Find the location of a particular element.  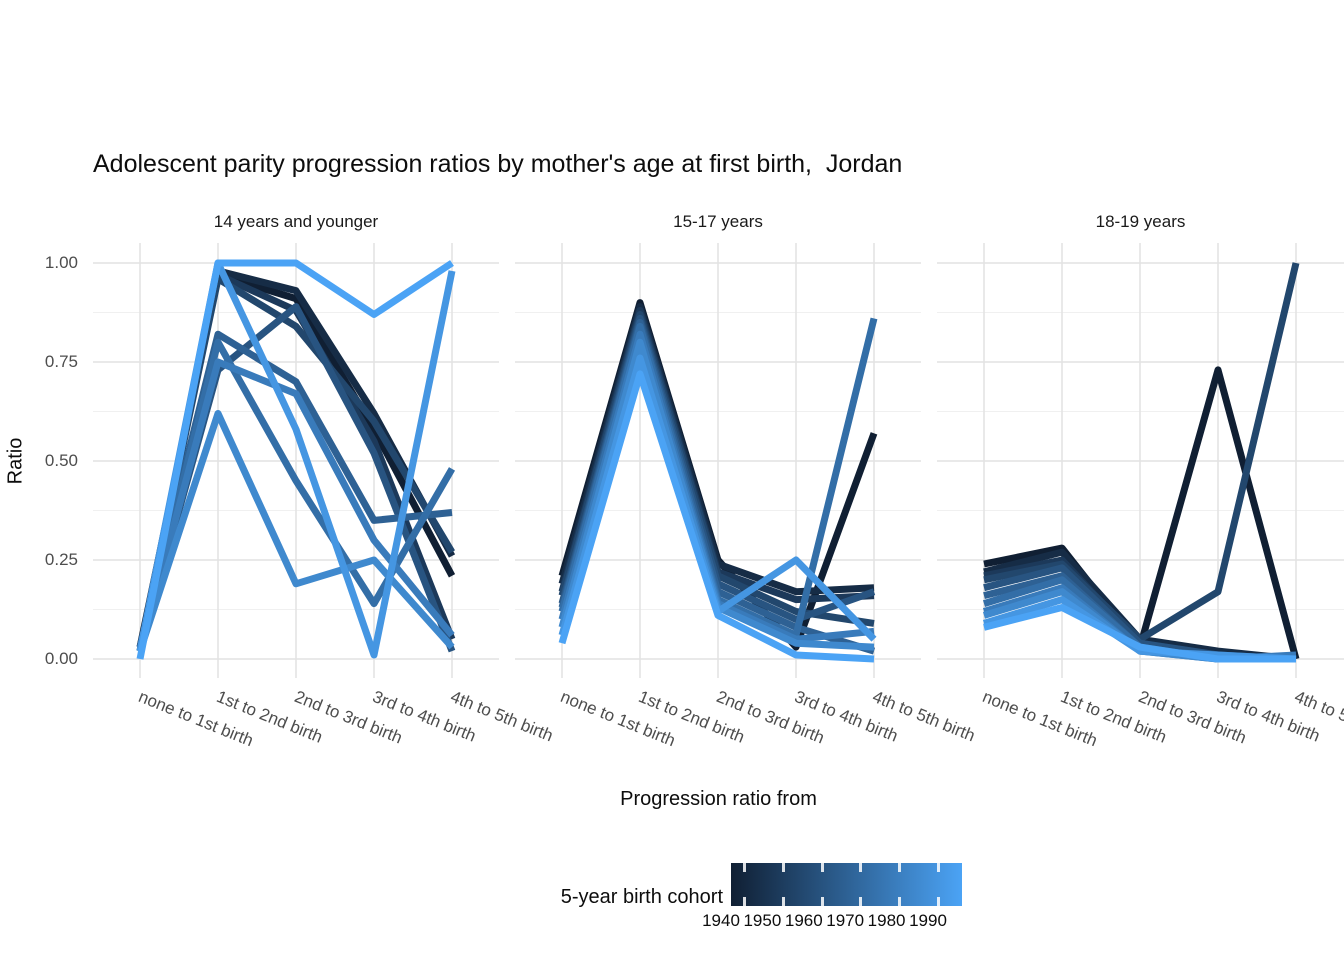

y-tick-label: 0.50 is located at coordinates (61, 460).